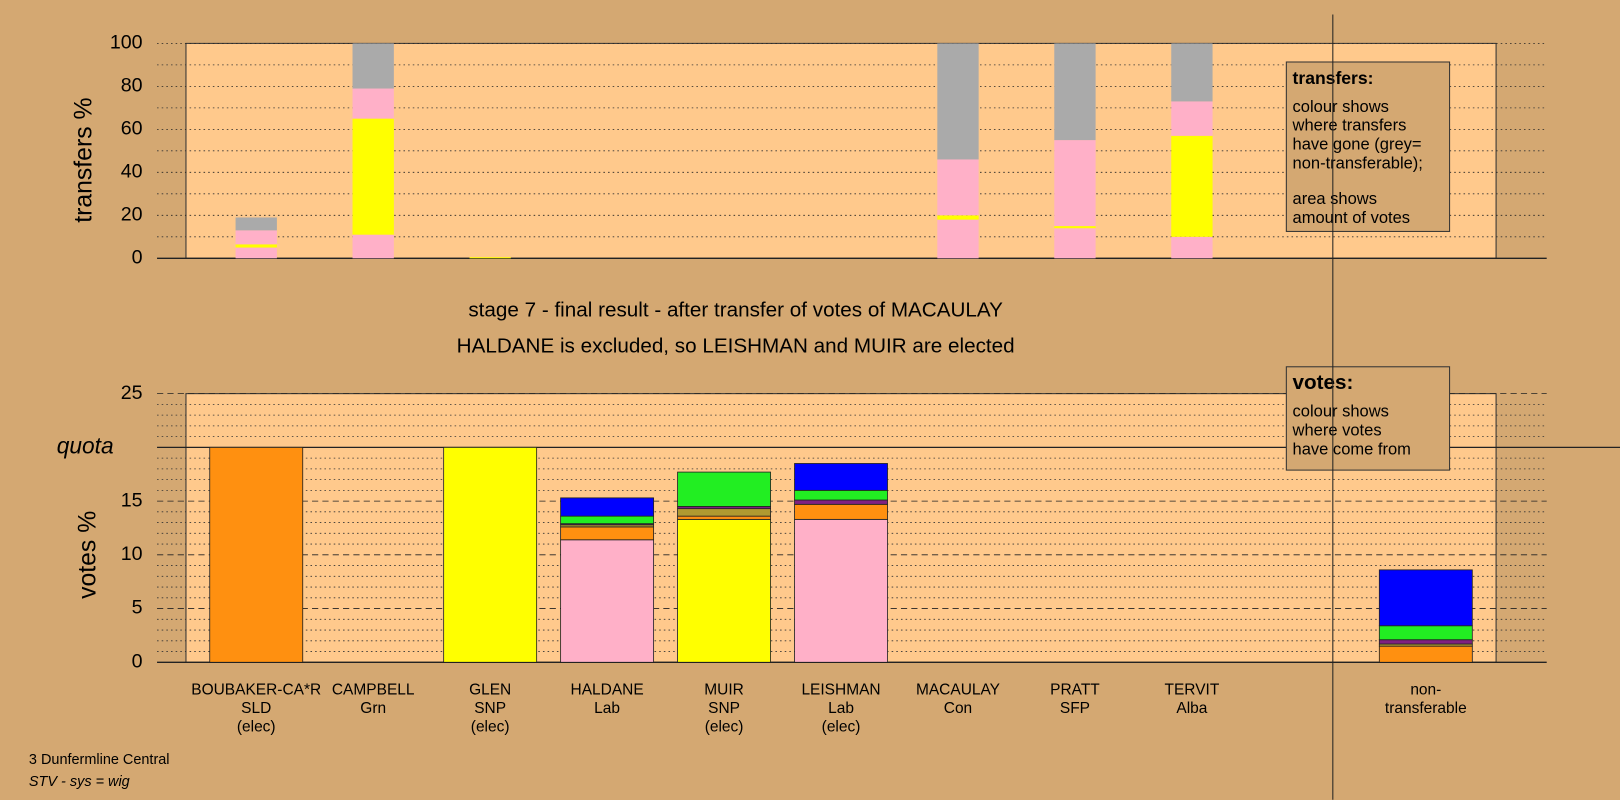 The image size is (1620, 800). What do you see at coordinates (1192, 689) in the screenshot?
I see `x-tick-label: TERVIT` at bounding box center [1192, 689].